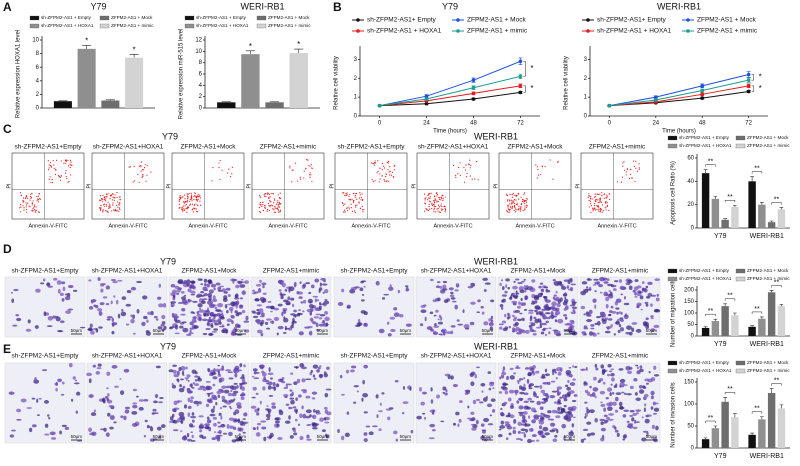 This screenshot has height=466, width=800. What do you see at coordinates (127, 271) in the screenshot?
I see `image-caption: sh-ZFPM2-AS1+HOXA1` at bounding box center [127, 271].